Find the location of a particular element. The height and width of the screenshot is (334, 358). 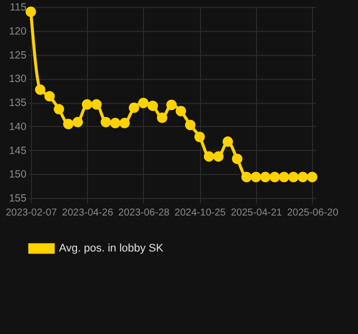

y-tick-label: 135 is located at coordinates (17, 103).